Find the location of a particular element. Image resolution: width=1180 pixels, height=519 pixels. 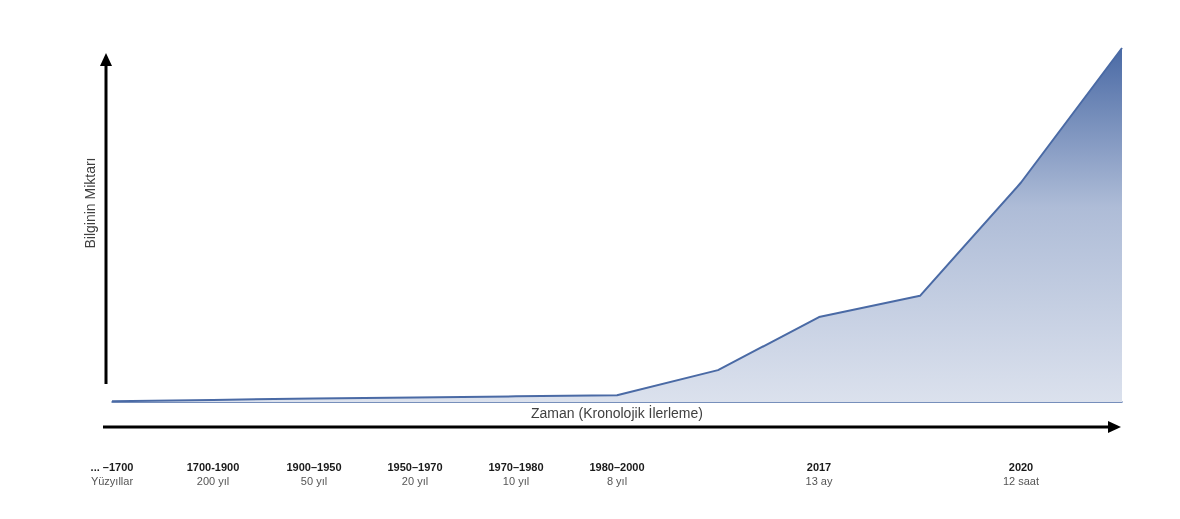

x-tick-label: 2020 12 saat is located at coordinates (1021, 474).